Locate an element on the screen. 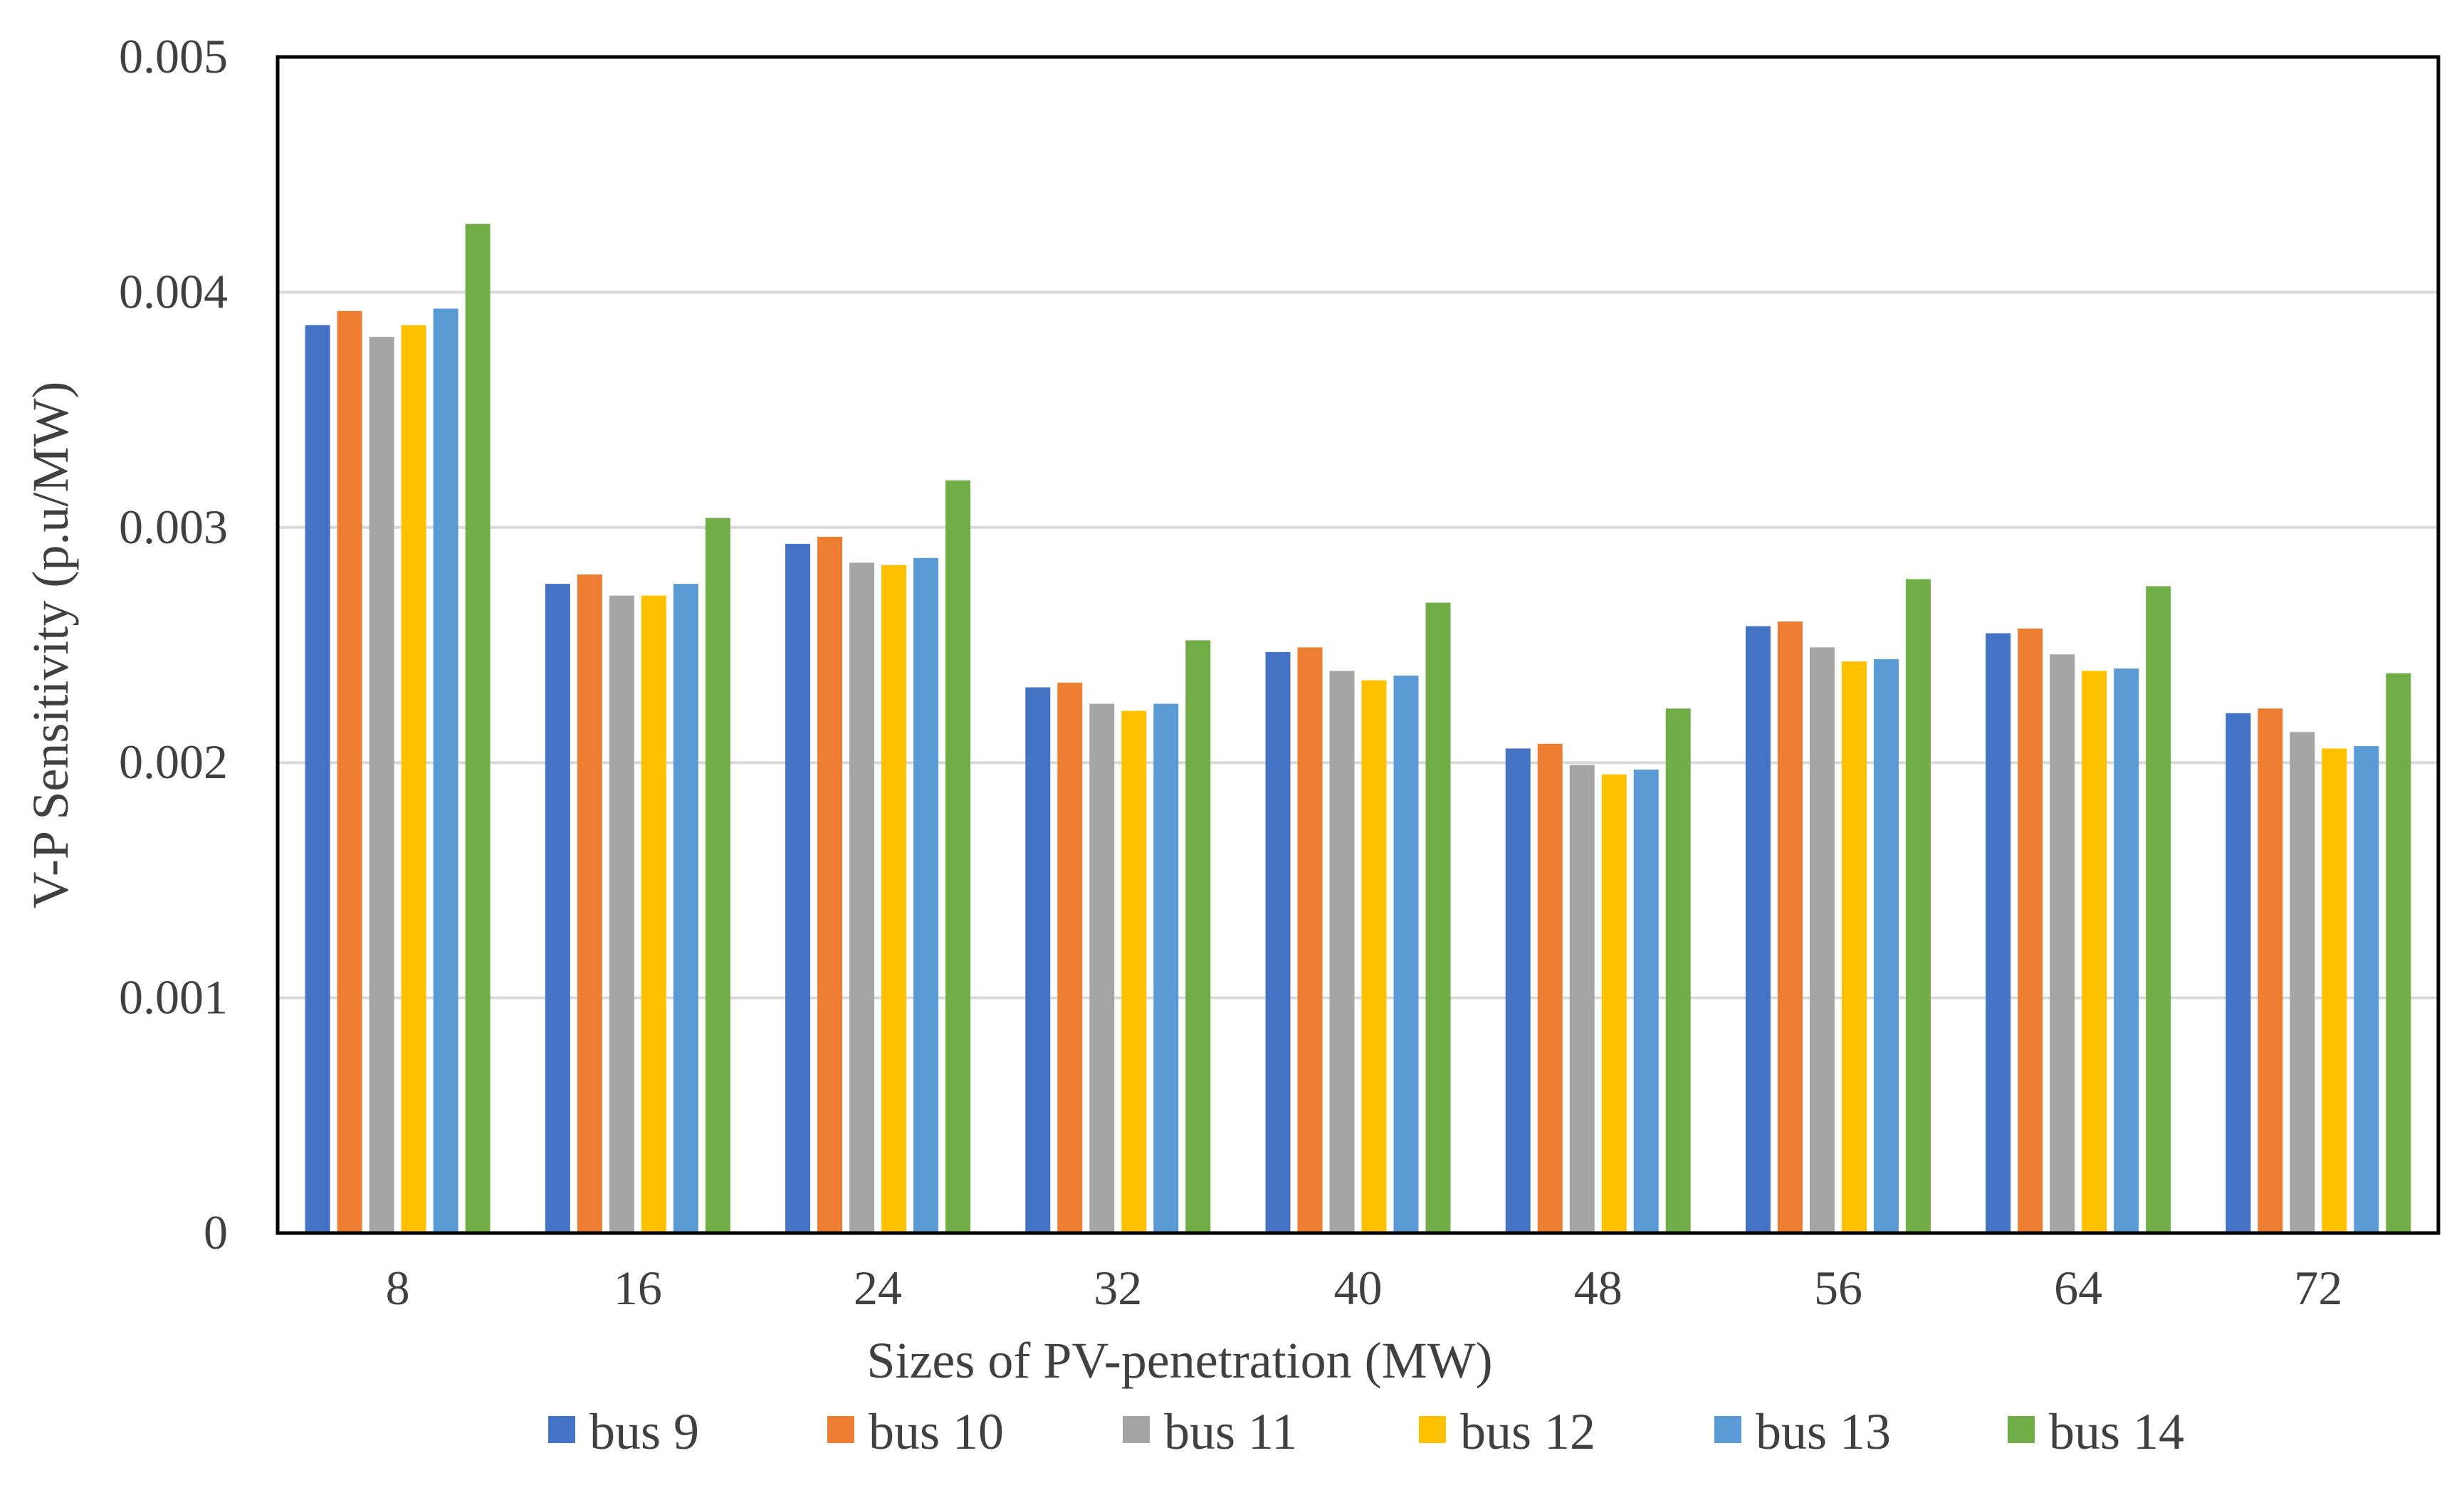 The image size is (2464, 1505). x-tick-label: 16 is located at coordinates (638, 1288).